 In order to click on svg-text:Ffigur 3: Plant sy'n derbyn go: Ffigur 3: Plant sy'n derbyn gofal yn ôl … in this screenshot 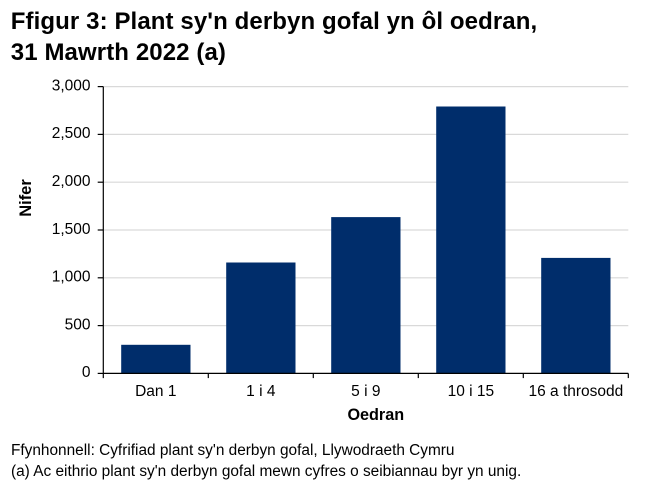, I will do `click(274, 21)`.